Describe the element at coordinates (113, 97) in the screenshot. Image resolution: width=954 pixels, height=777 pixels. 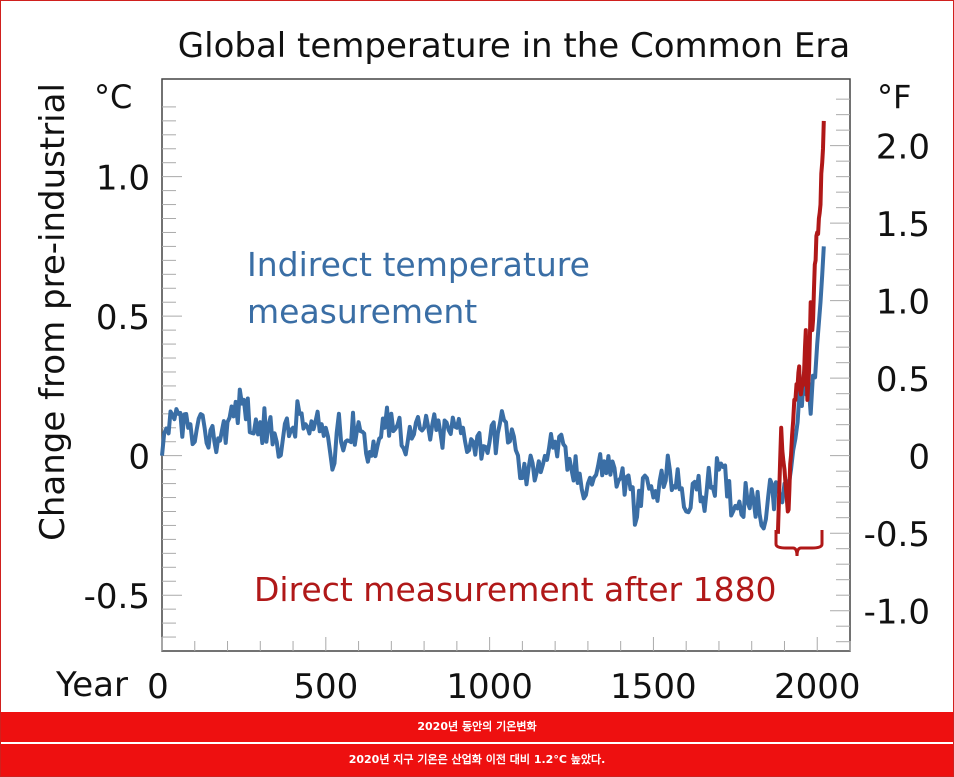
I see `y-unit-left: °C` at that location.